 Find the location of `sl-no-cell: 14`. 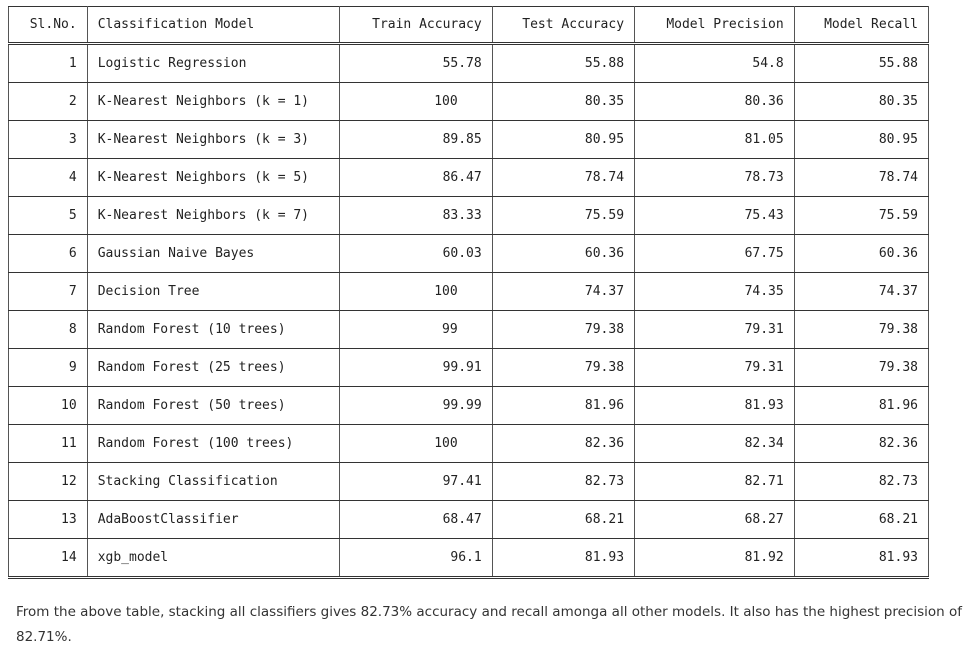

sl-no-cell: 14 is located at coordinates (48, 558).